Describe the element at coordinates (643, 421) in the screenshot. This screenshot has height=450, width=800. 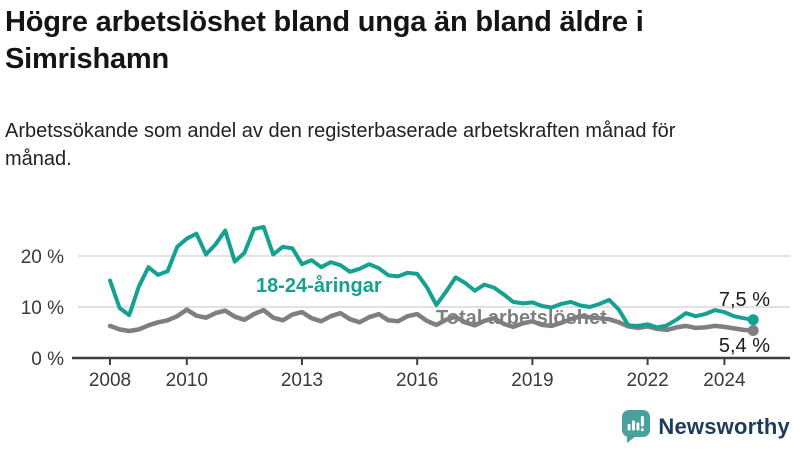
I see `exclamation-stem` at that location.